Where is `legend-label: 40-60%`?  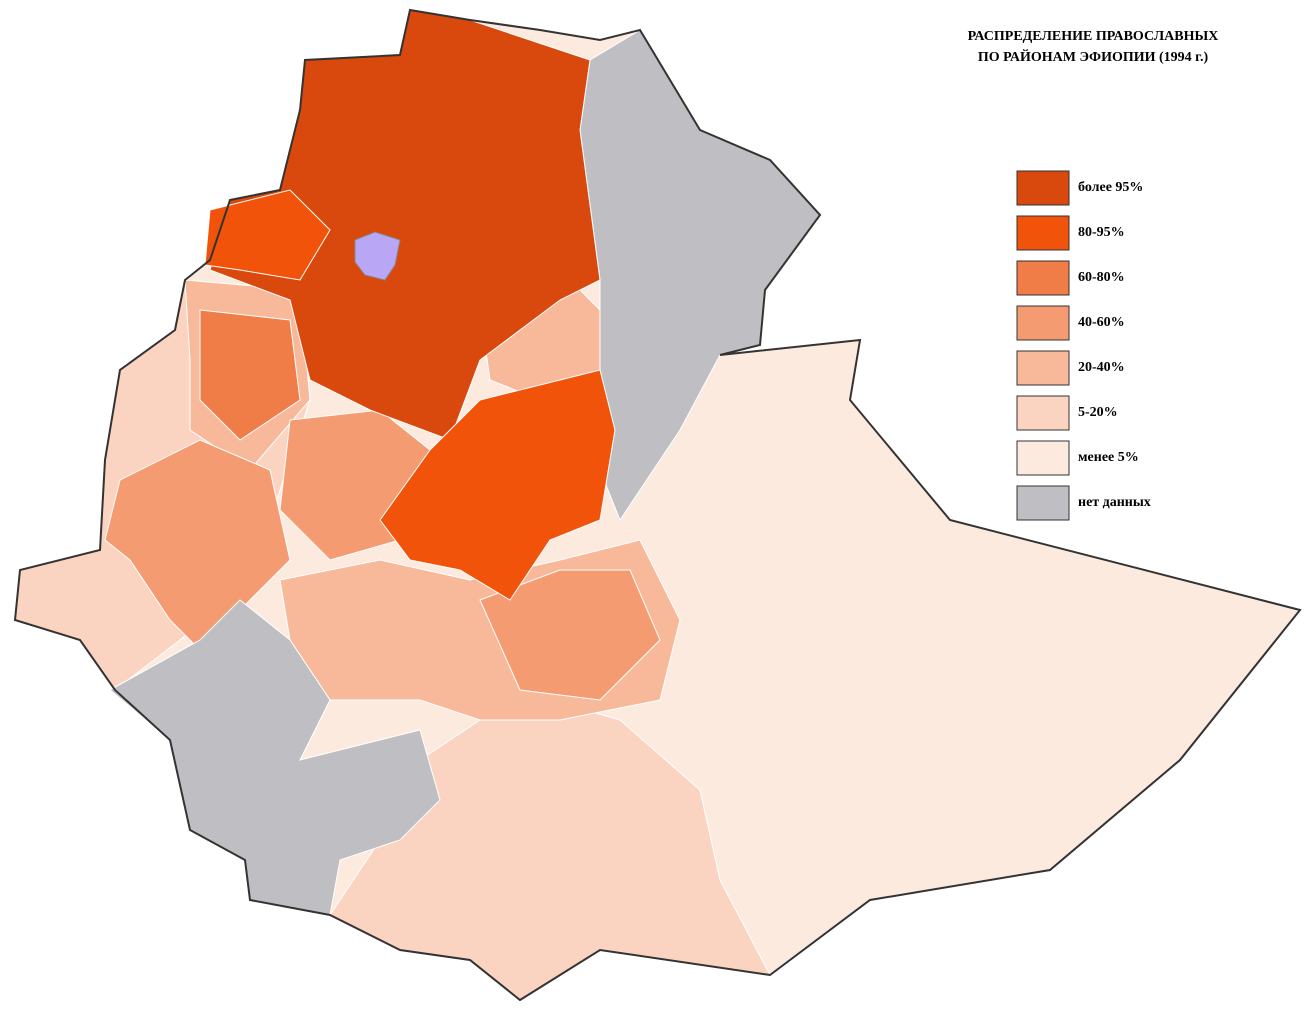 legend-label: 40-60% is located at coordinates (1101, 322).